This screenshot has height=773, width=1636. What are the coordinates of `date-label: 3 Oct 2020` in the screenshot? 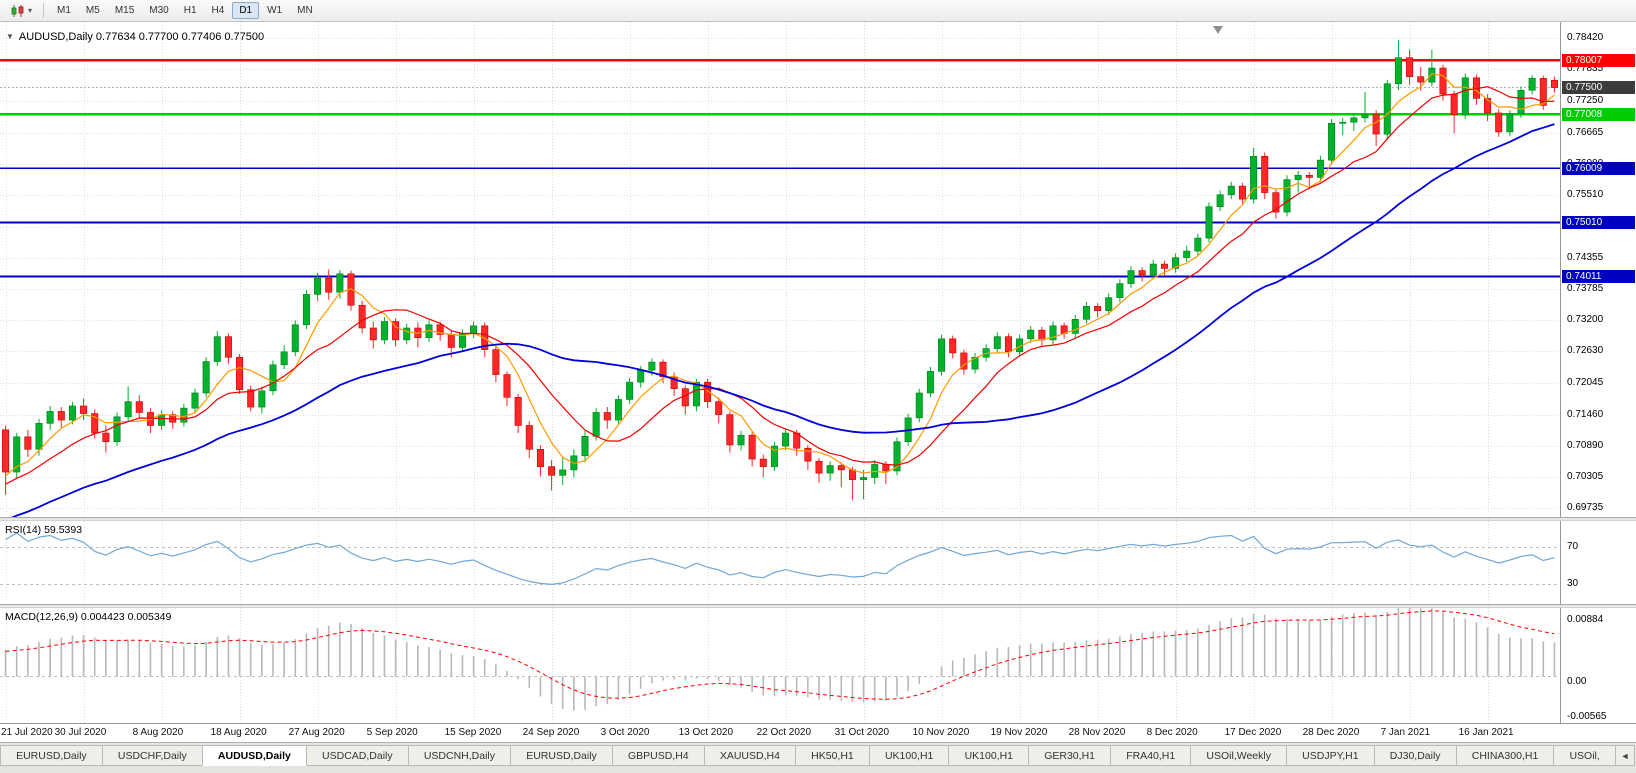 It's located at (625, 732).